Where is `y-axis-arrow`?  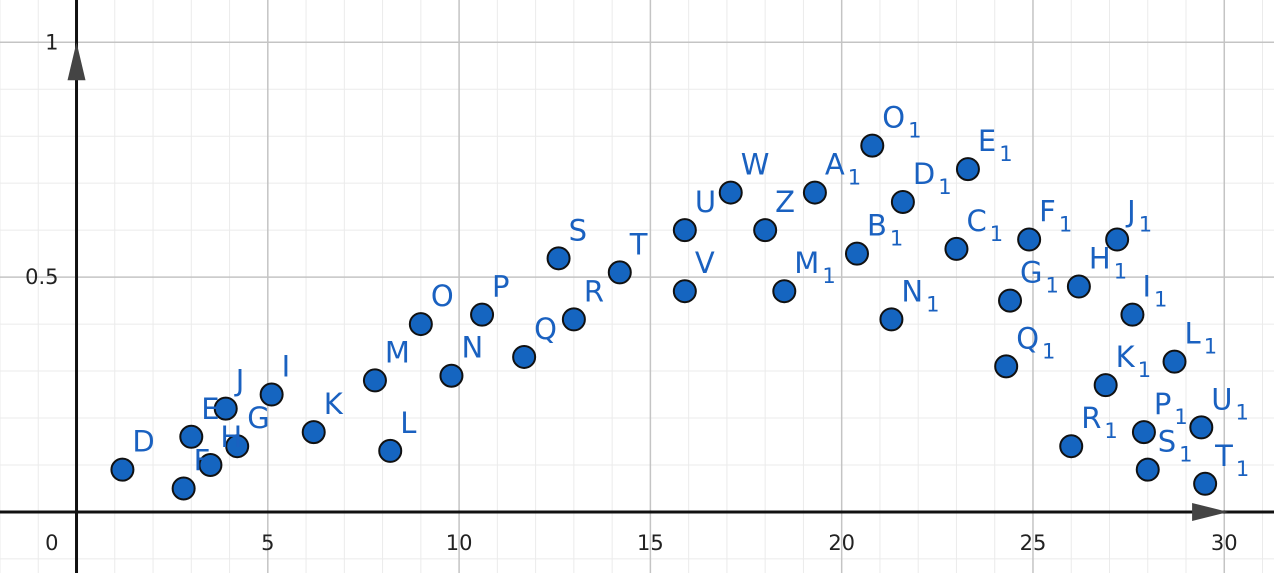
y-axis-arrow is located at coordinates (76, 61).